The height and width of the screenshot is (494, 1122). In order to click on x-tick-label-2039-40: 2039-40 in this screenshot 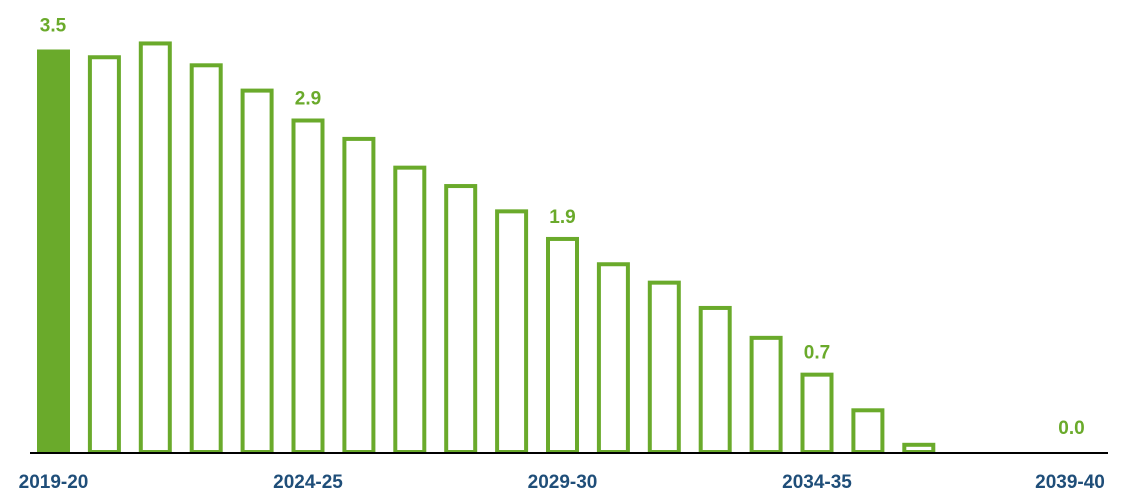, I will do `click(1070, 482)`.